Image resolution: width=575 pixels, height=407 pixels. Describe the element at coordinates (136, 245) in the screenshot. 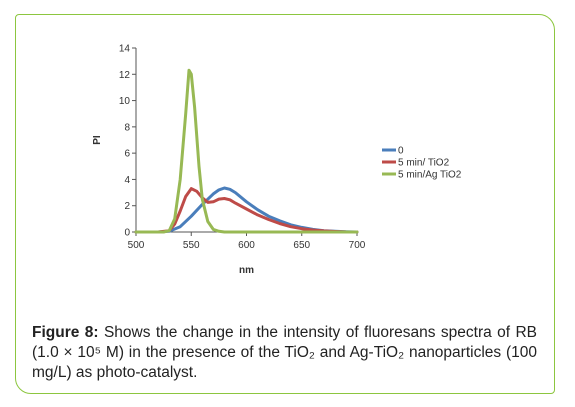

I see `x-tick-label: 500` at that location.